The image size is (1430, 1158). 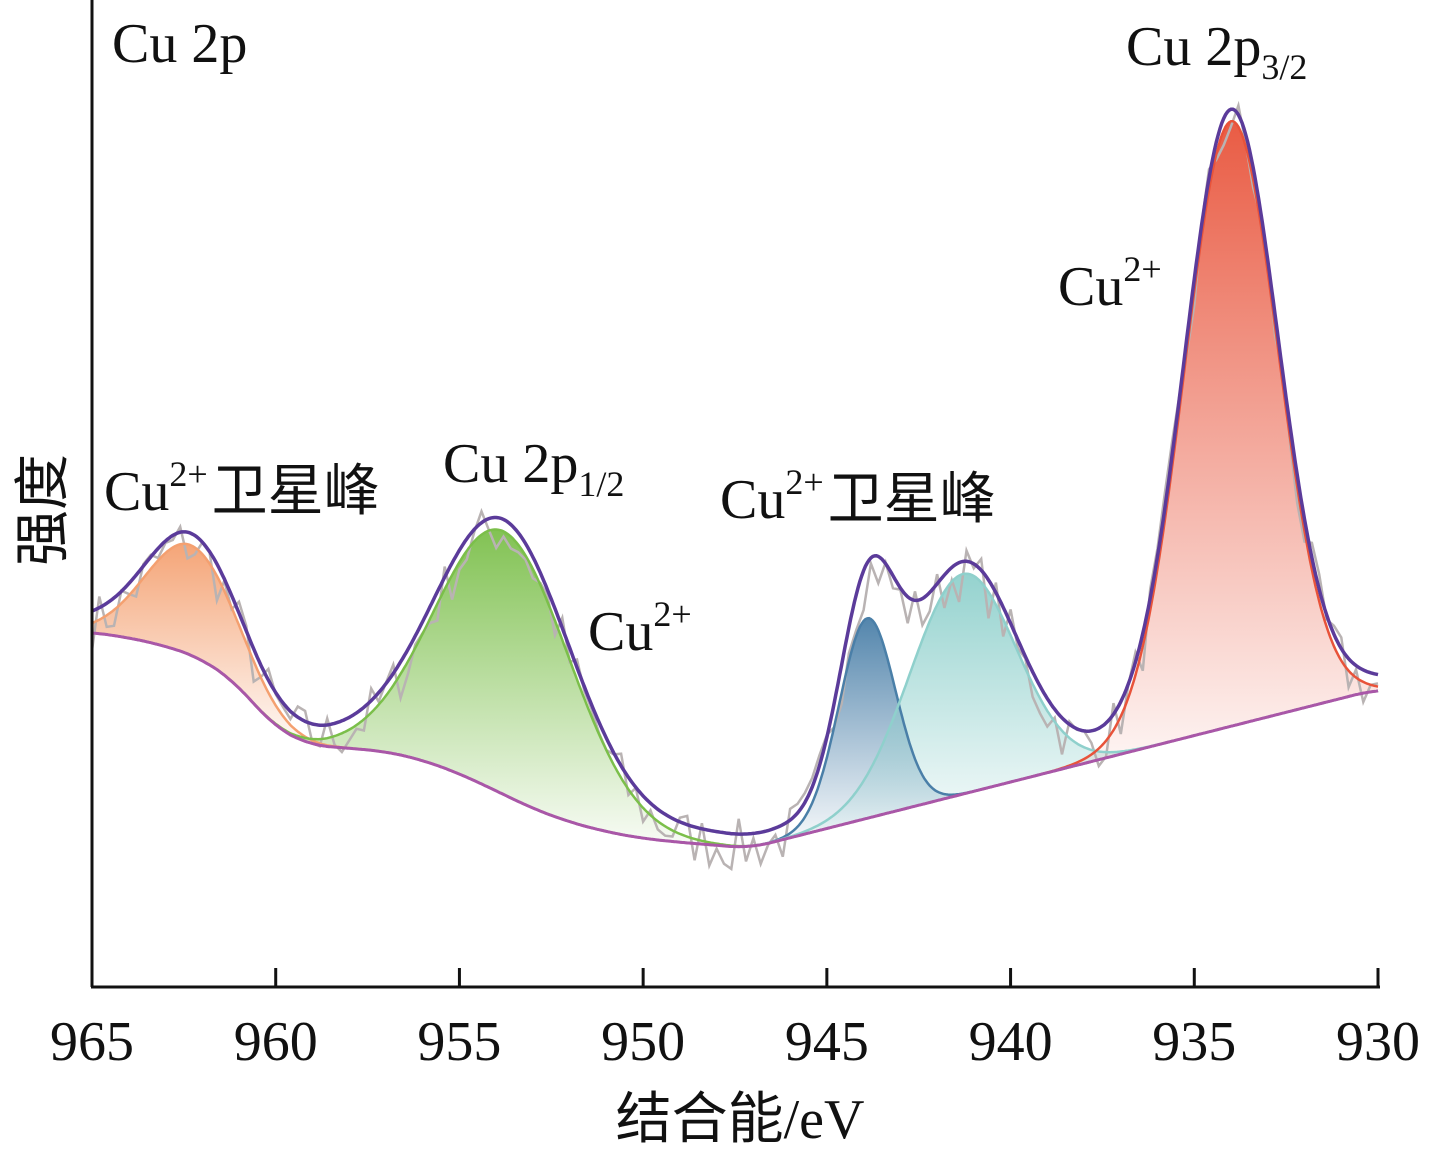 What do you see at coordinates (44, 510) in the screenshot?
I see `y-axis-title: 强度` at bounding box center [44, 510].